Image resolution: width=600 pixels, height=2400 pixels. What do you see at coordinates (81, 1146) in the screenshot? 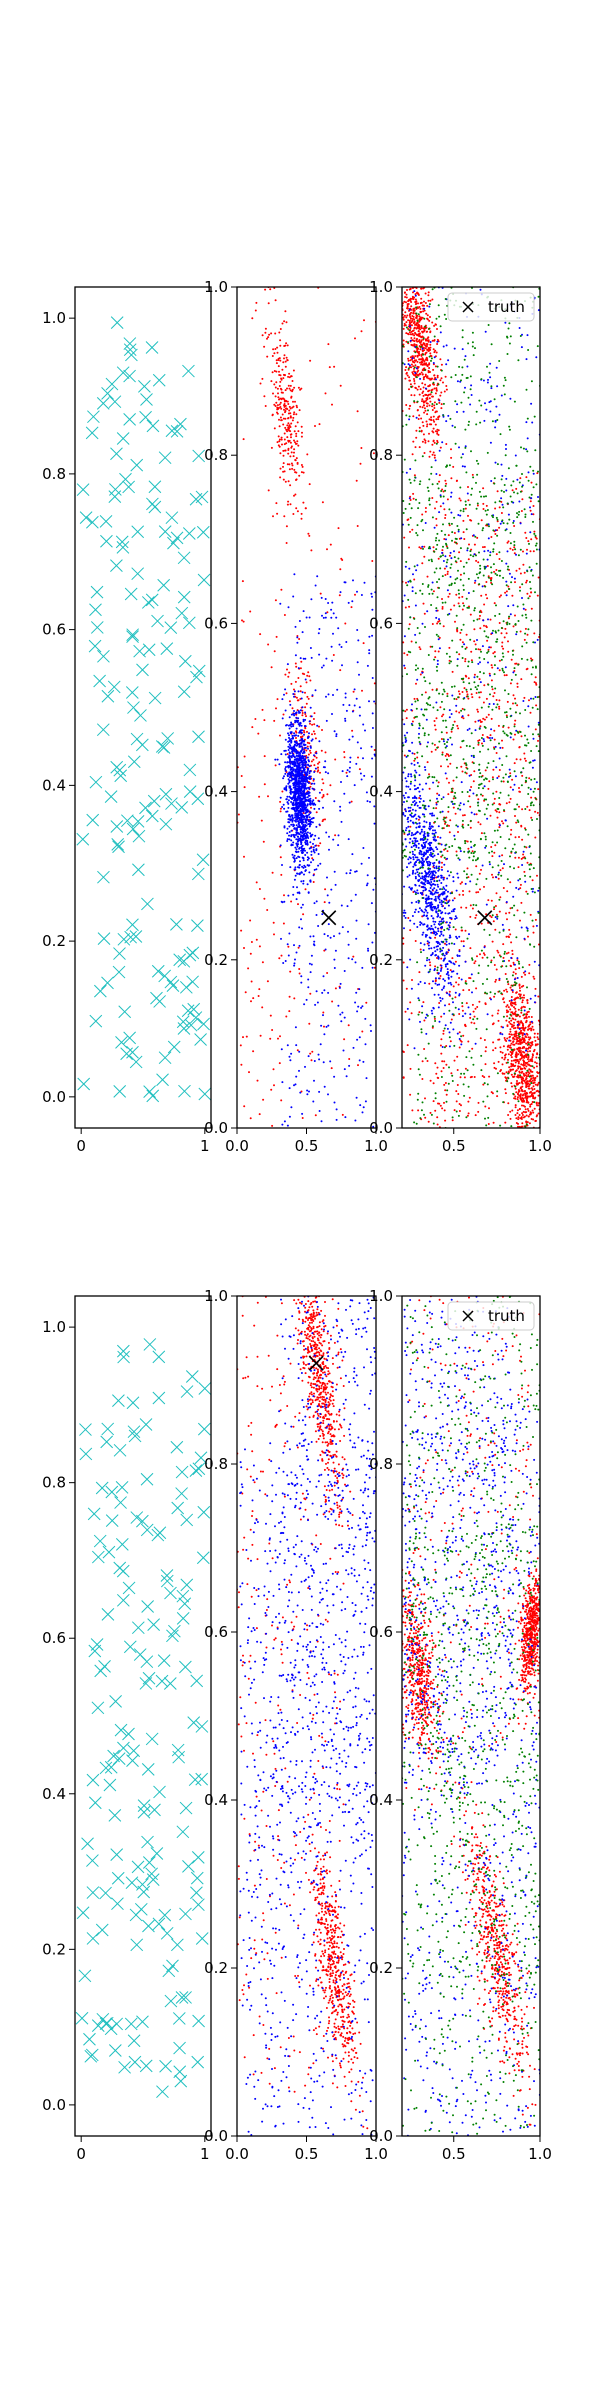
I see `x-tick-label: 0` at bounding box center [81, 1146].